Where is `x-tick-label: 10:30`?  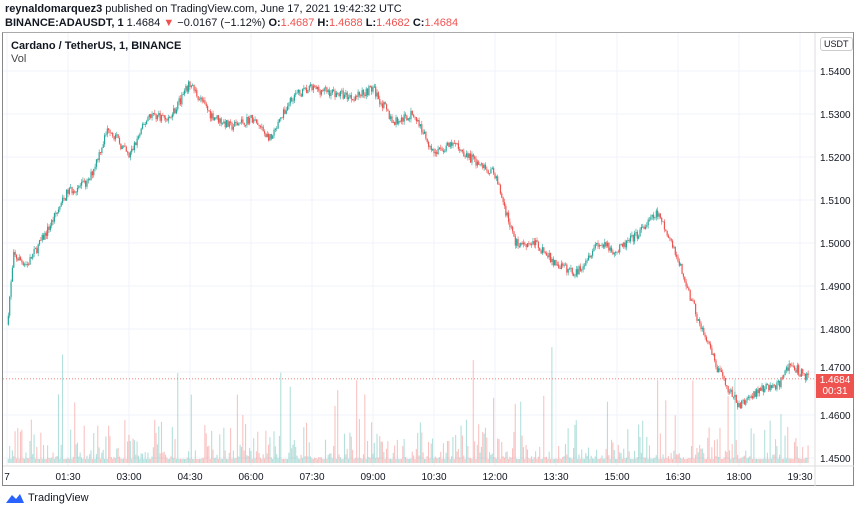
x-tick-label: 10:30 is located at coordinates (433, 477).